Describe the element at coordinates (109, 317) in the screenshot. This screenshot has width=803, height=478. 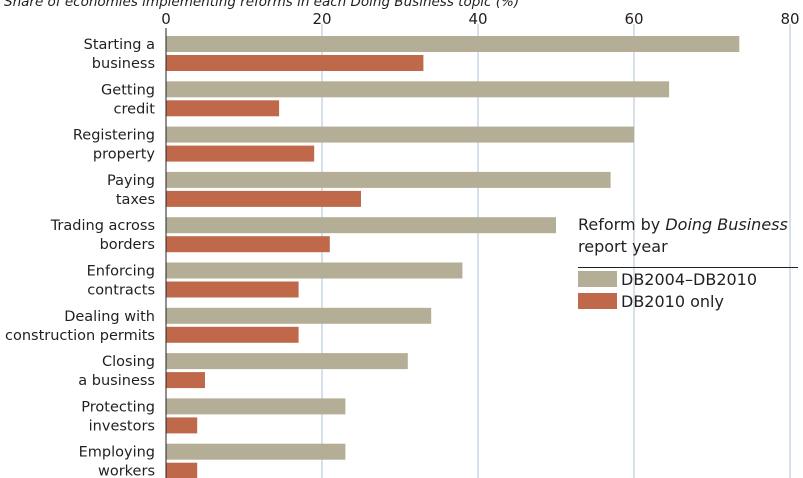
I see `category-label-6-line-0: Dealing with` at that location.